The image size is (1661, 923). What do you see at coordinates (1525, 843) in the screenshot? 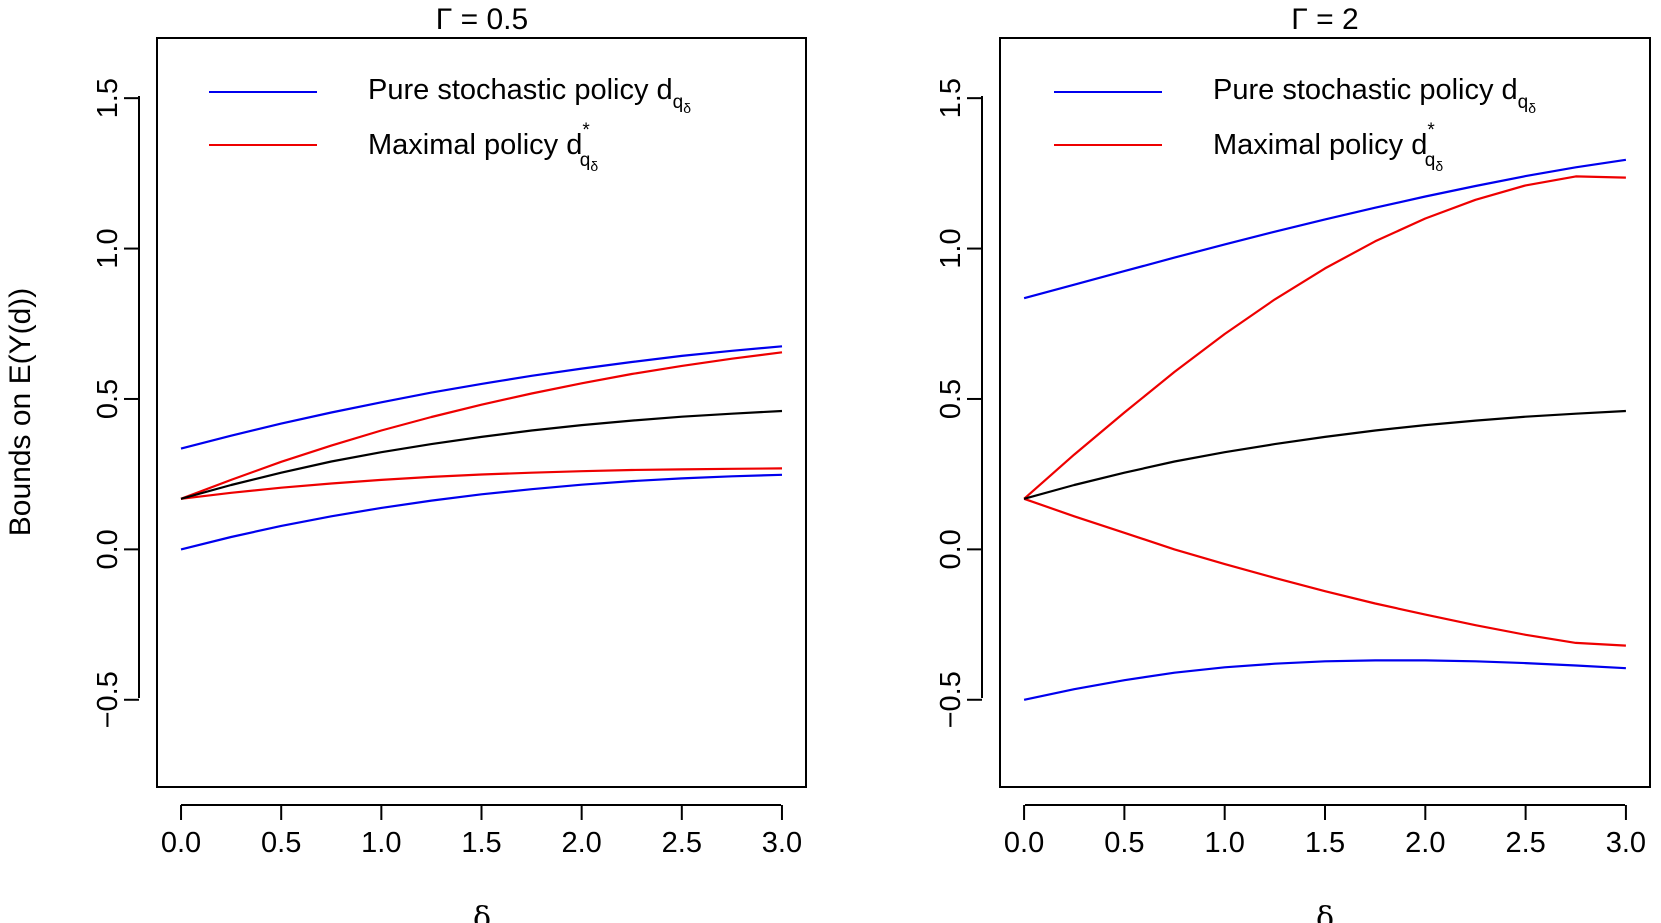
I see `panel-right-x-tick-label: 2.5` at bounding box center [1525, 843].